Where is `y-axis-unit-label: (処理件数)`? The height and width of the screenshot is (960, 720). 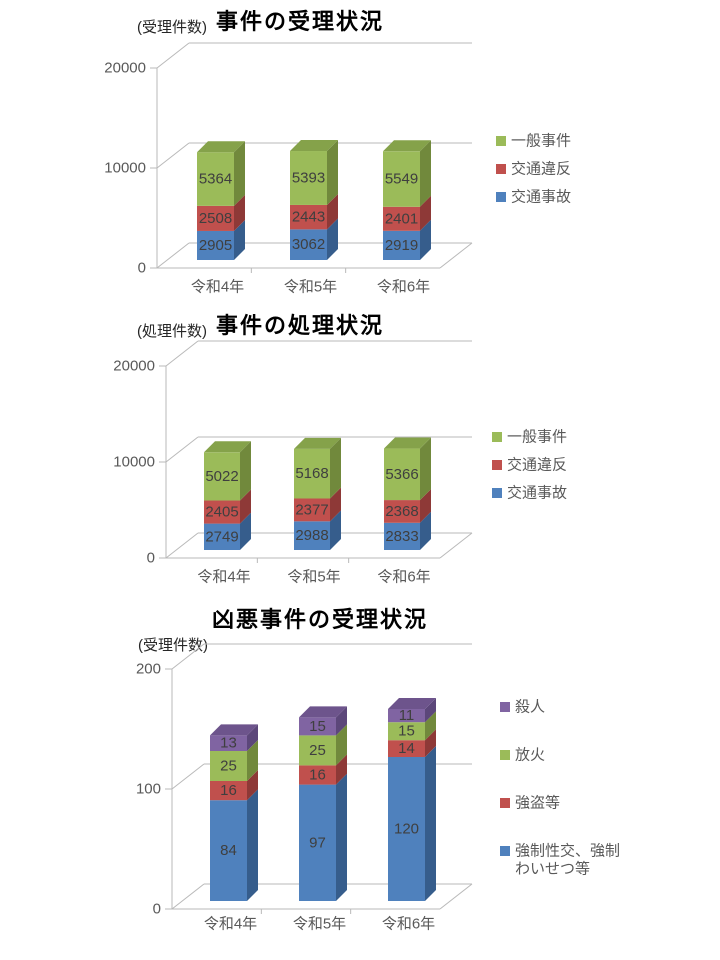
y-axis-unit-label: (処理件数) is located at coordinates (172, 331).